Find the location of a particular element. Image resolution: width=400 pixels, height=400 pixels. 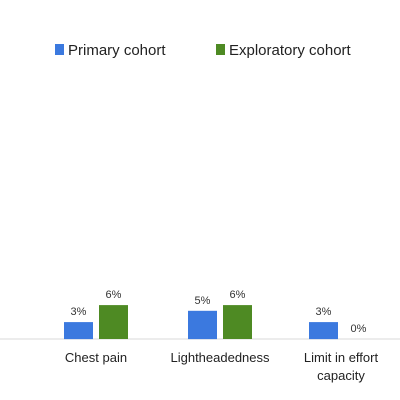

x-tick-label: Lightheadedness is located at coordinates (220, 357).